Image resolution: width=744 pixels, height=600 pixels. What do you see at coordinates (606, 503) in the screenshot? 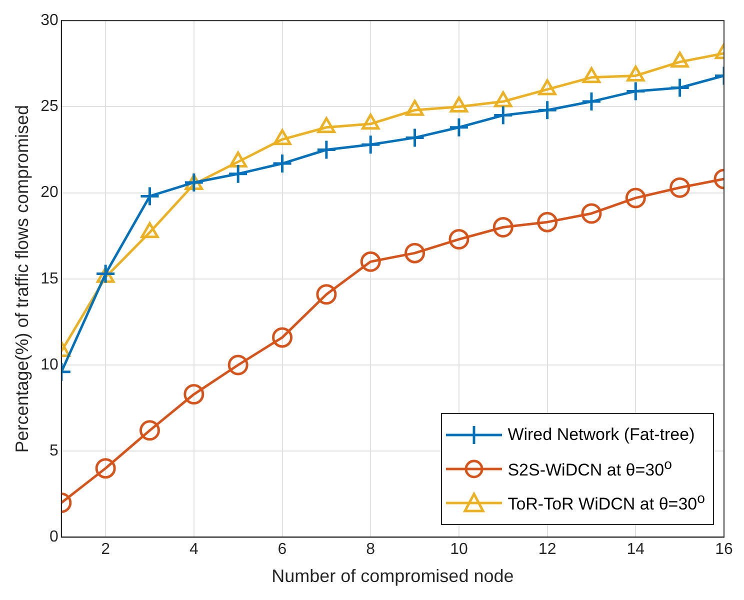
I see `legend-label: ToR-ToR WiDCN at θ=30$^{o}$` at bounding box center [606, 503].